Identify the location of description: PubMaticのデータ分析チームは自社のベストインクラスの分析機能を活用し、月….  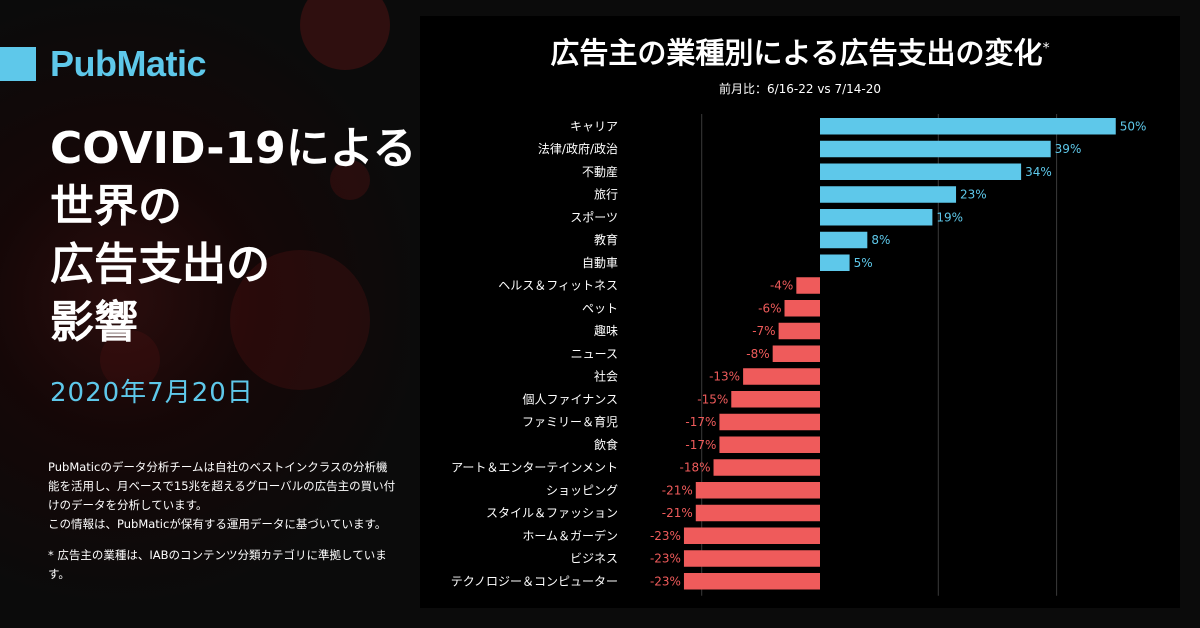
(223, 521).